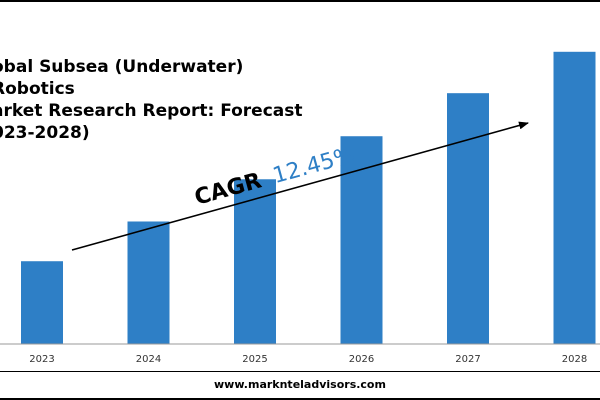 The width and height of the screenshot is (600, 400). Describe the element at coordinates (361, 240) in the screenshot. I see `bar-2026` at that location.